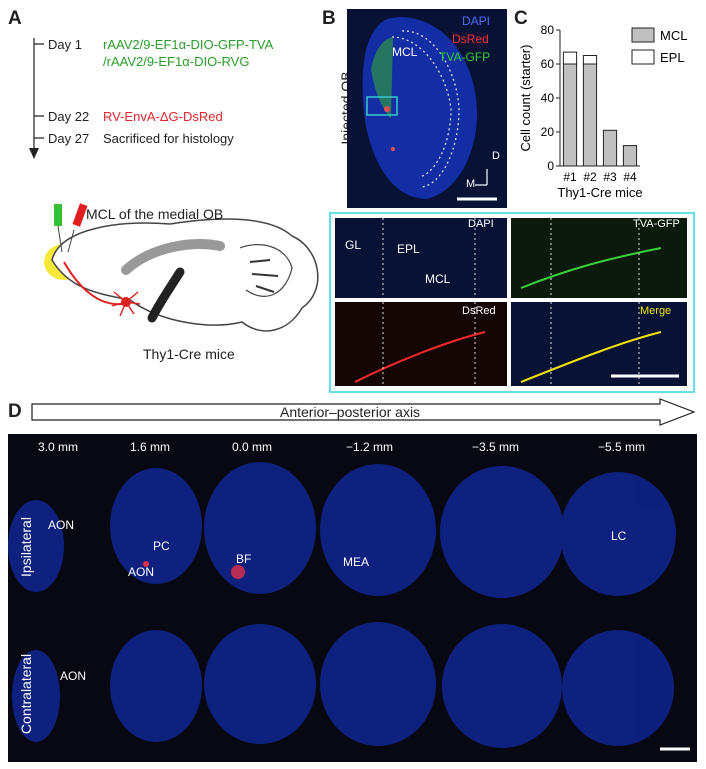 This screenshot has width=706, height=769. I want to click on ap-pos-4: −1.2 mm, so click(370, 447).